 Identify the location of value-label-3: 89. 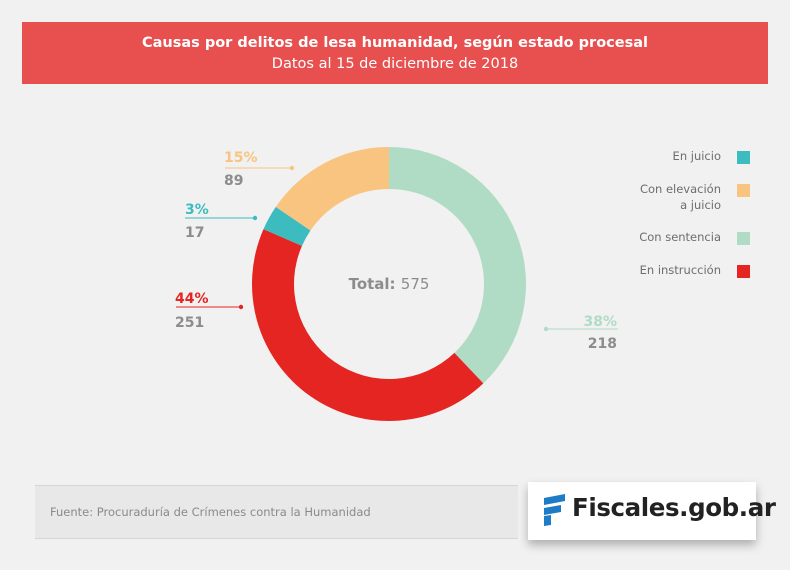
(233, 181).